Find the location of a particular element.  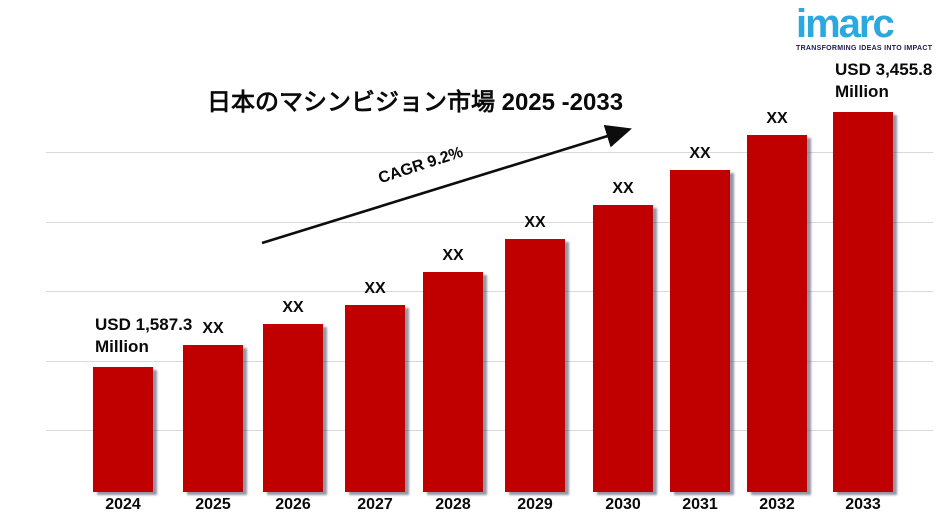

bar-value-label: USD 1,587.3 Million is located at coordinates (144, 335).